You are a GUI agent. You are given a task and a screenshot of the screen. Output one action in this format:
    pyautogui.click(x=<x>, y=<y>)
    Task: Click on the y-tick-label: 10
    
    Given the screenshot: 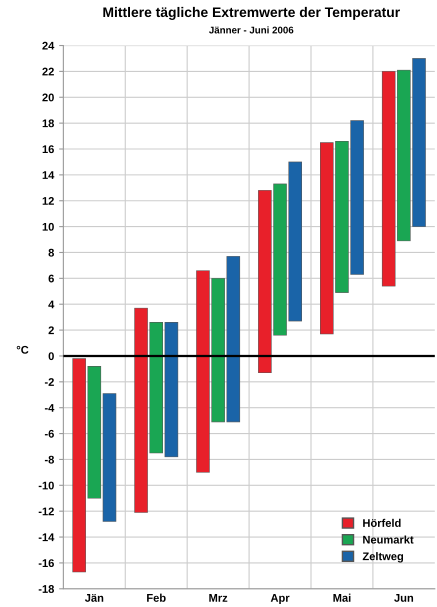 What is the action you would take?
    pyautogui.click(x=48, y=226)
    